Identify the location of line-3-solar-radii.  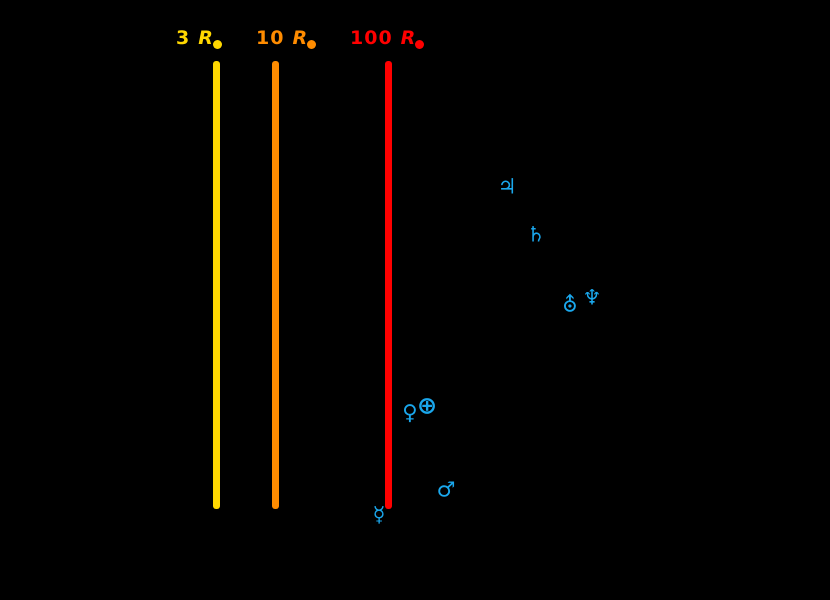
(216, 285).